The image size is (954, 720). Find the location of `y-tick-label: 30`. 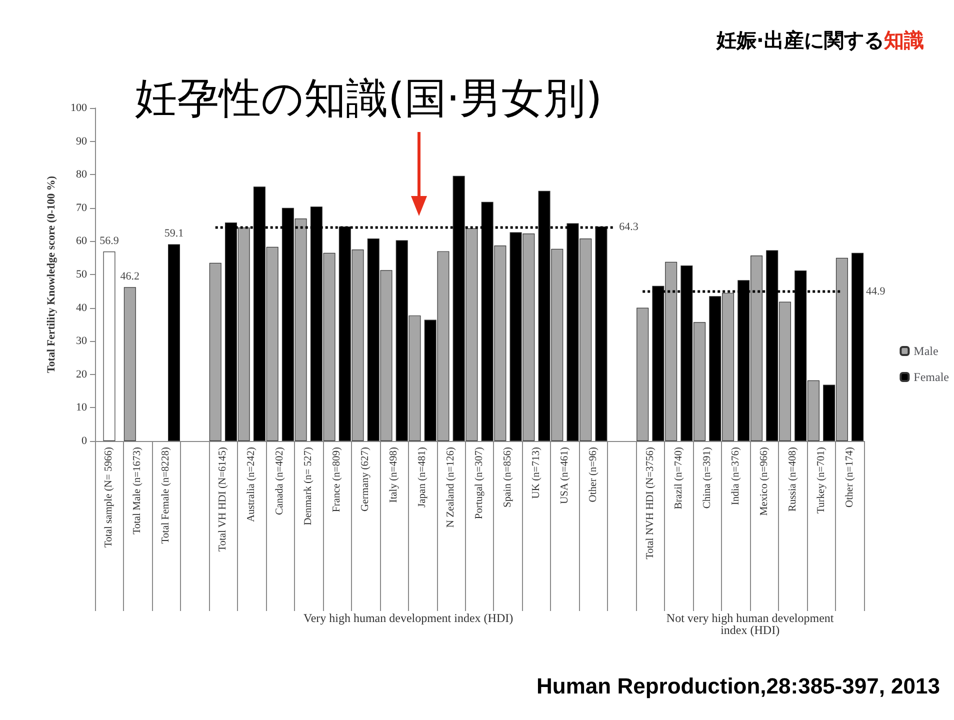

y-tick-label: 30 is located at coordinates (82, 341).